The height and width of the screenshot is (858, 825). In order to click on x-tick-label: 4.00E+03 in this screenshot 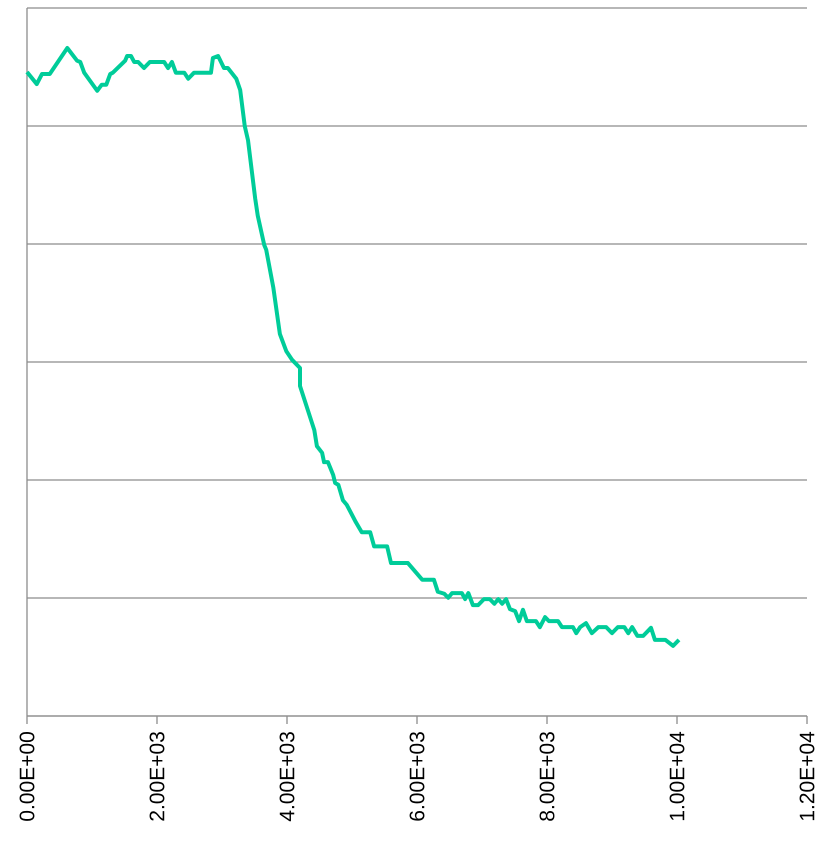, I will do `click(287, 777)`.